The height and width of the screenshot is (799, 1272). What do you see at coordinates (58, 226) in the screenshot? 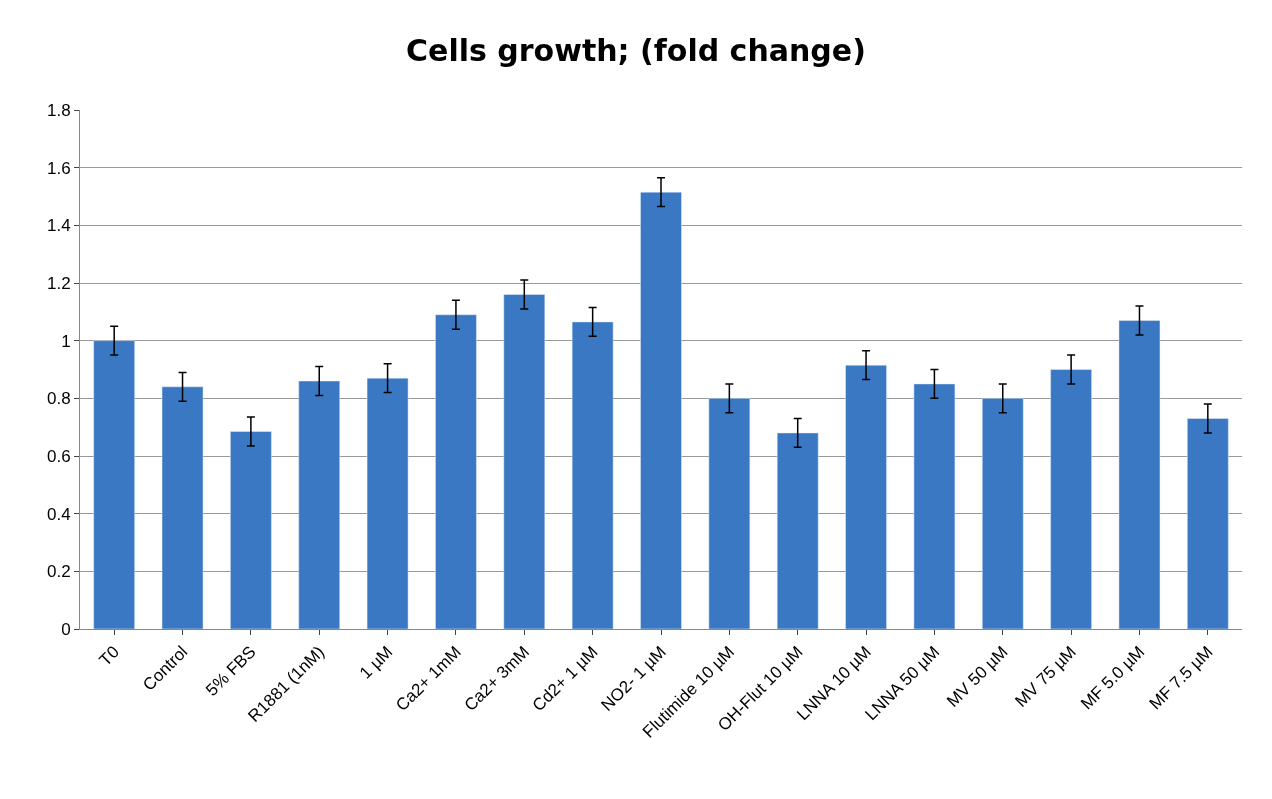
I see `y-tick-label: 1.4` at bounding box center [58, 226].